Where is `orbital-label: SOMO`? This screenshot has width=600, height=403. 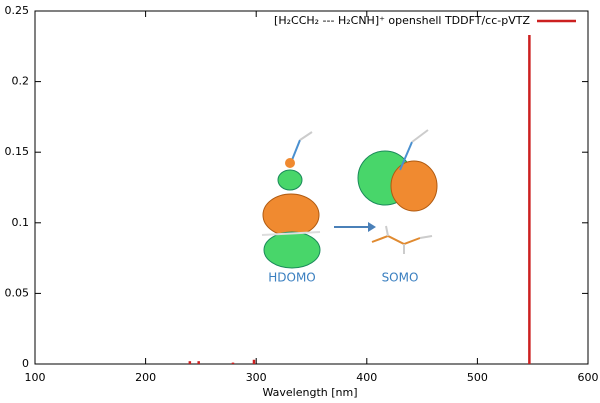 orbital-label: SOMO is located at coordinates (400, 278).